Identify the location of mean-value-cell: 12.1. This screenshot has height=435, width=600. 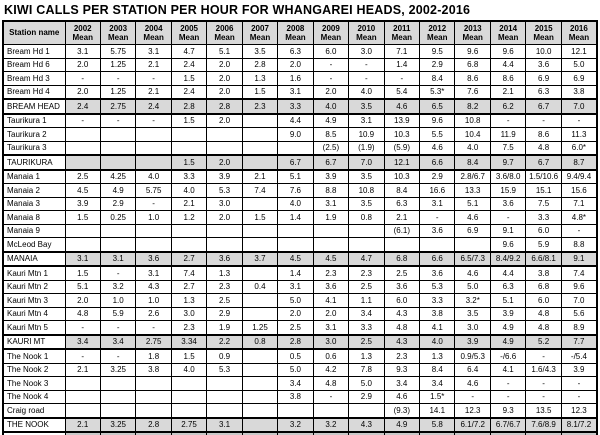
(402, 162).